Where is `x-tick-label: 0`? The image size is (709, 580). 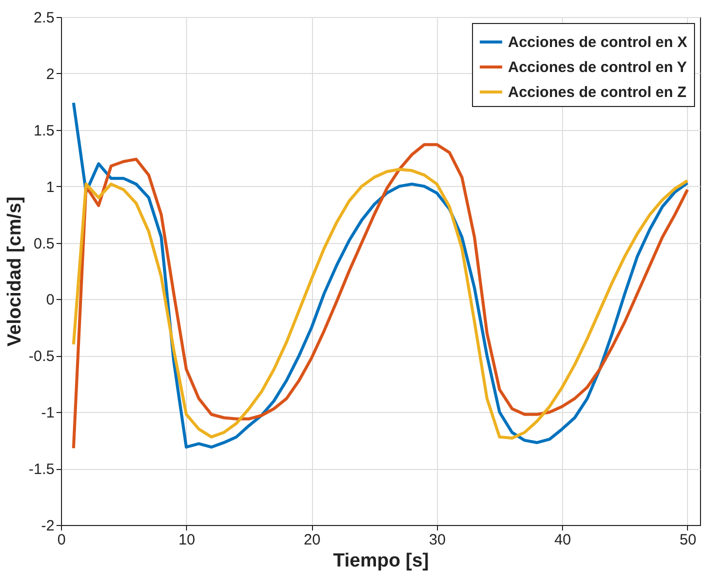
x-tick-label: 0 is located at coordinates (61, 540).